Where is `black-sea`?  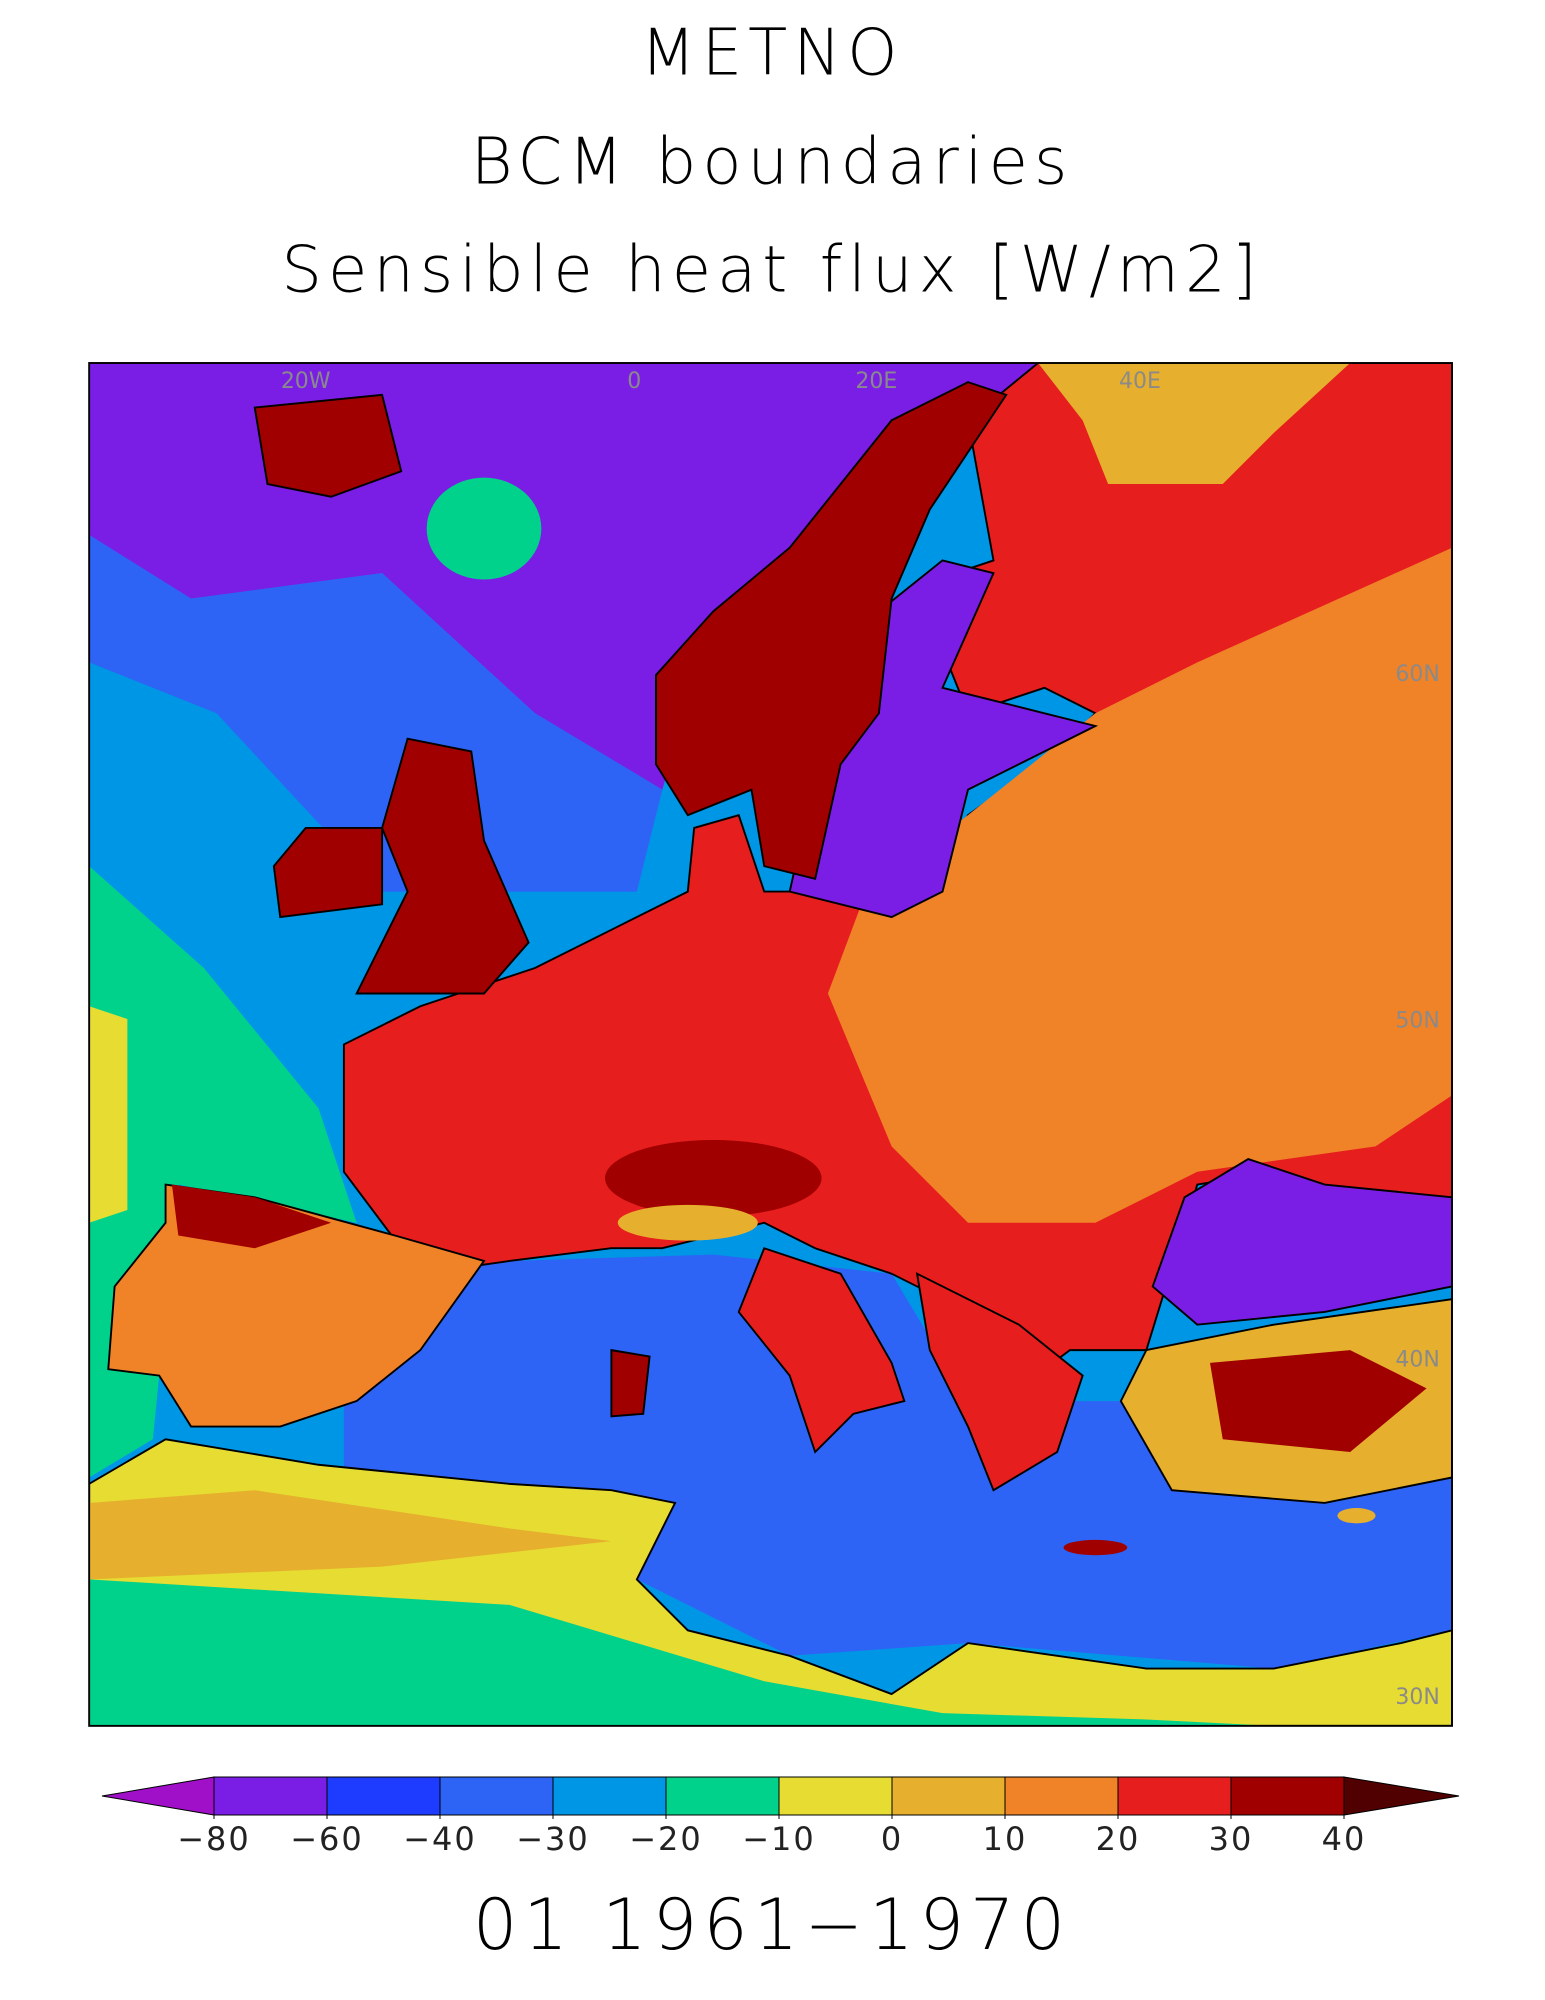
black-sea is located at coordinates (1302, 1242).